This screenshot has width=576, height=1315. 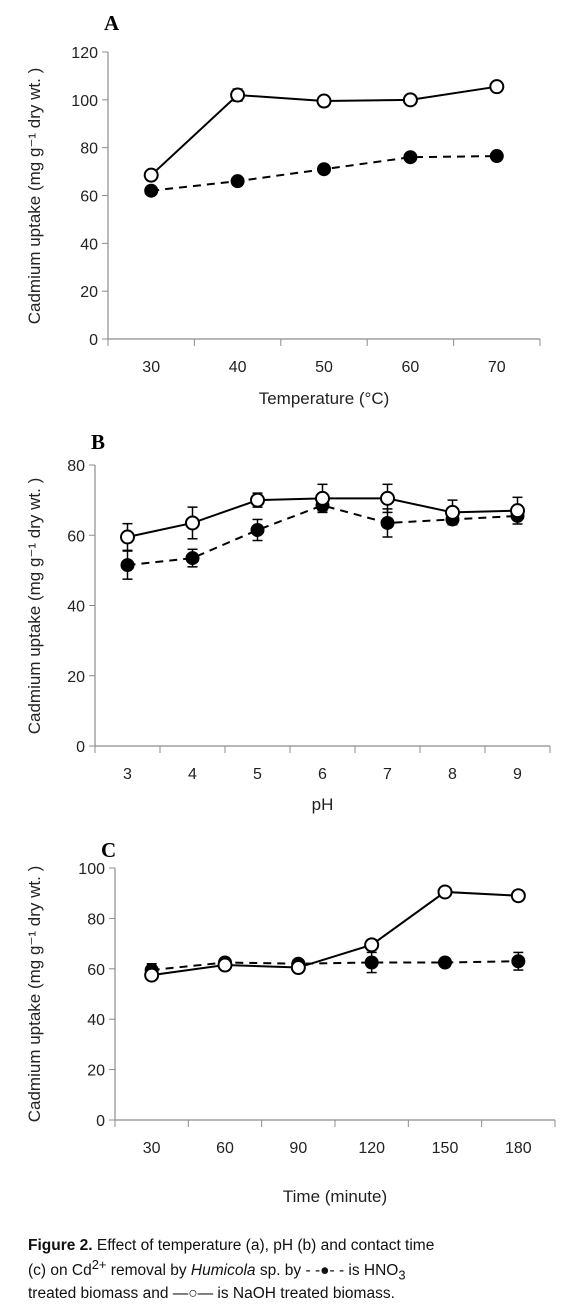 I want to click on x-tick-label: 40, so click(x=238, y=367).